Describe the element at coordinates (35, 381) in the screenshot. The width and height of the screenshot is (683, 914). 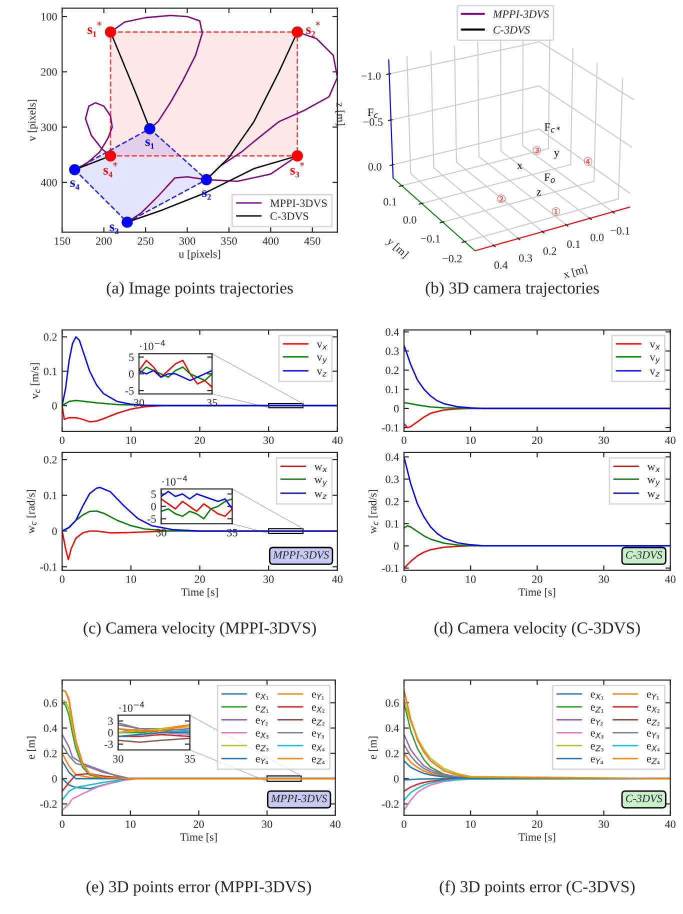
I see `y-axis-title: v$_{c}$ [m/s]` at that location.